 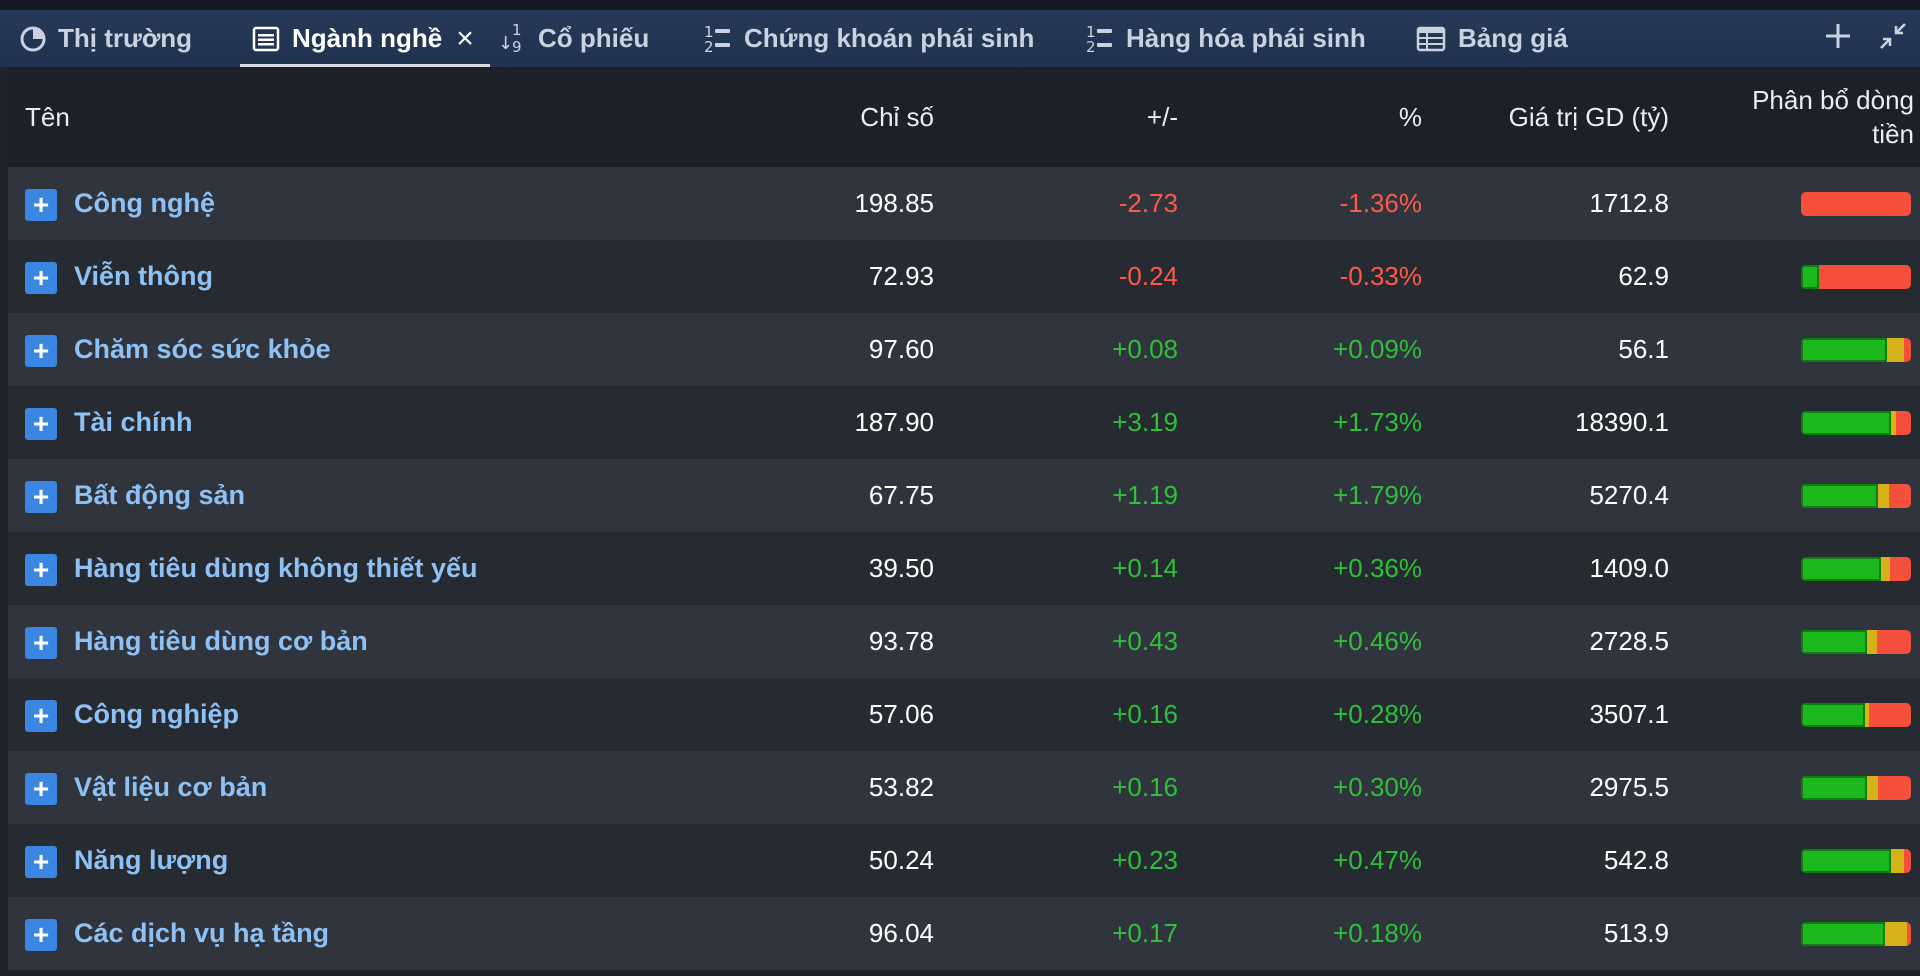 I want to click on table-row: + Bất động sản 67.75 +1.19 +1.79% 5270.4, so click(x=964, y=495).